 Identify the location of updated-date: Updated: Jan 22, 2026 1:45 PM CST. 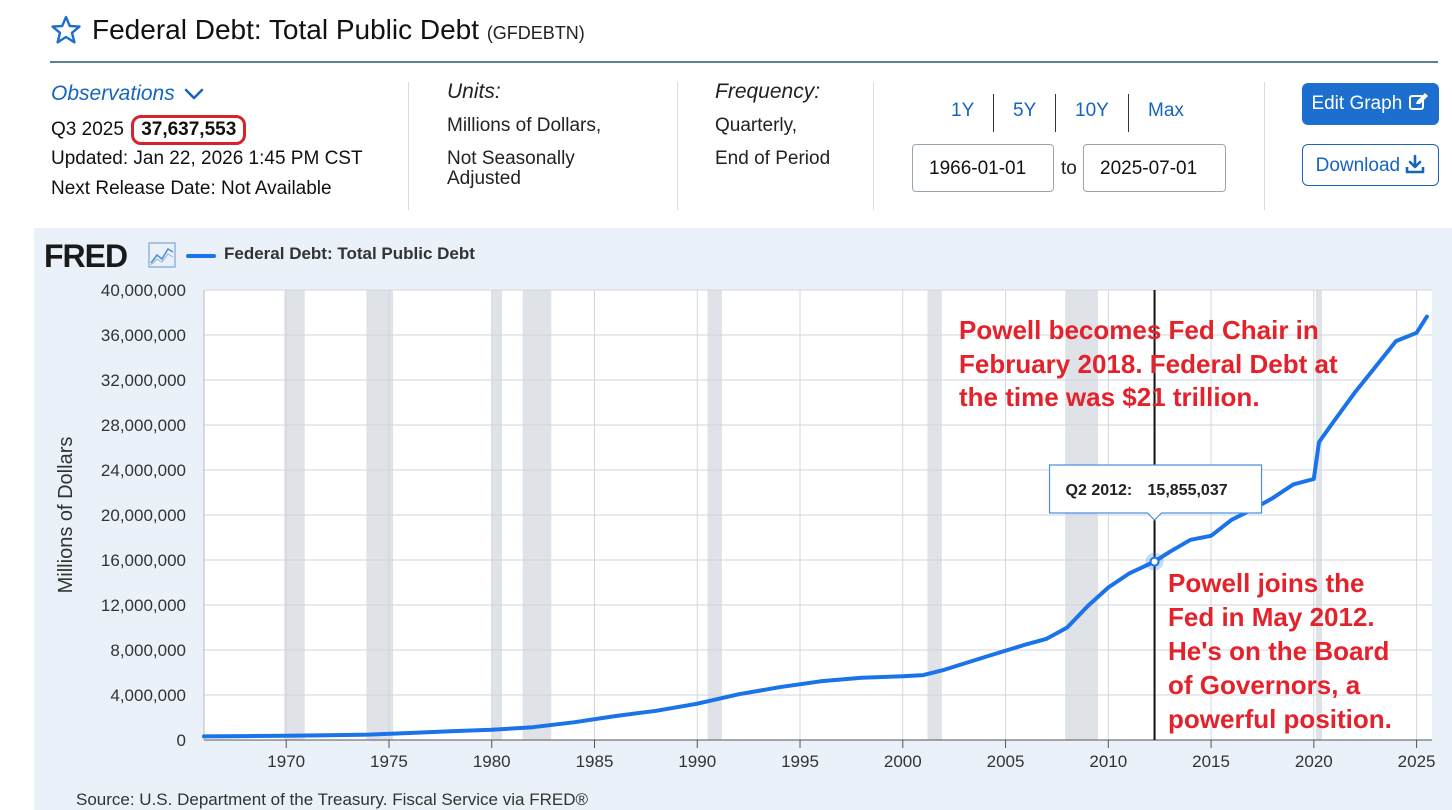
(207, 158).